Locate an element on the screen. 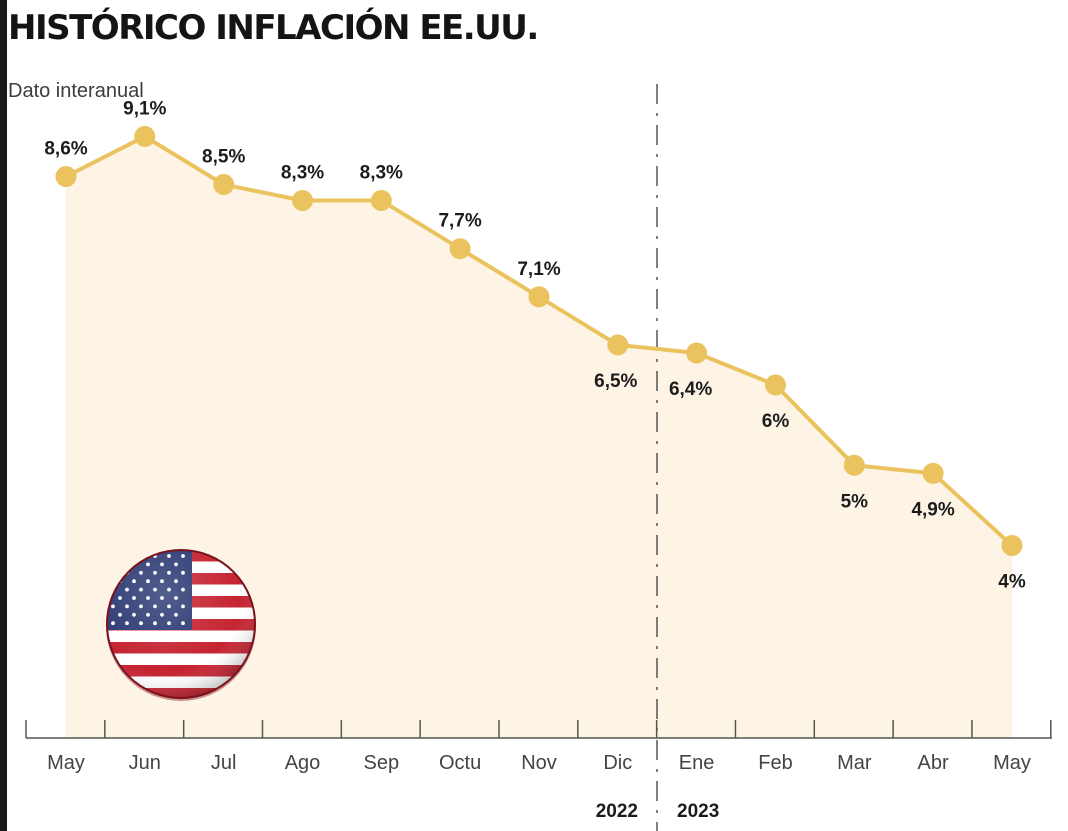  value-label: 6% is located at coordinates (776, 421).